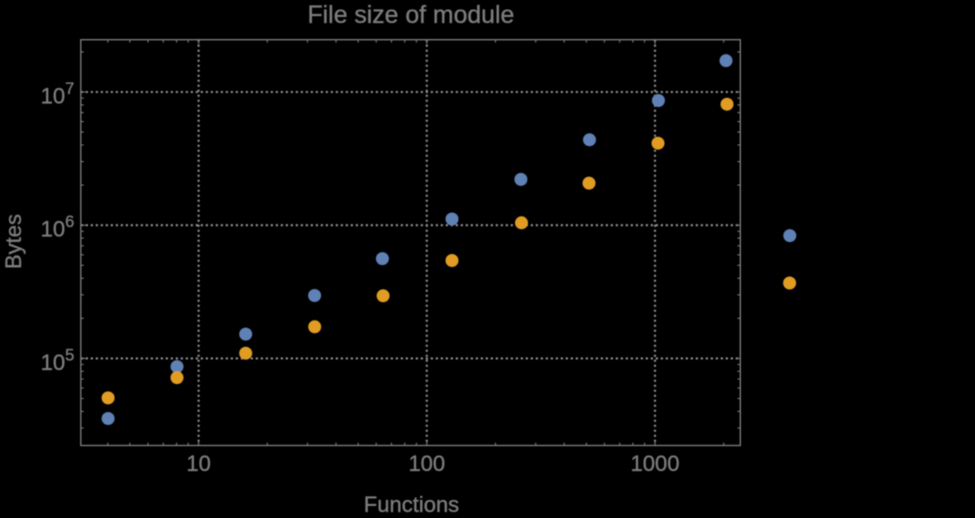 This screenshot has height=518, width=975. I want to click on svg-text: 10⁵, so click(58, 360).